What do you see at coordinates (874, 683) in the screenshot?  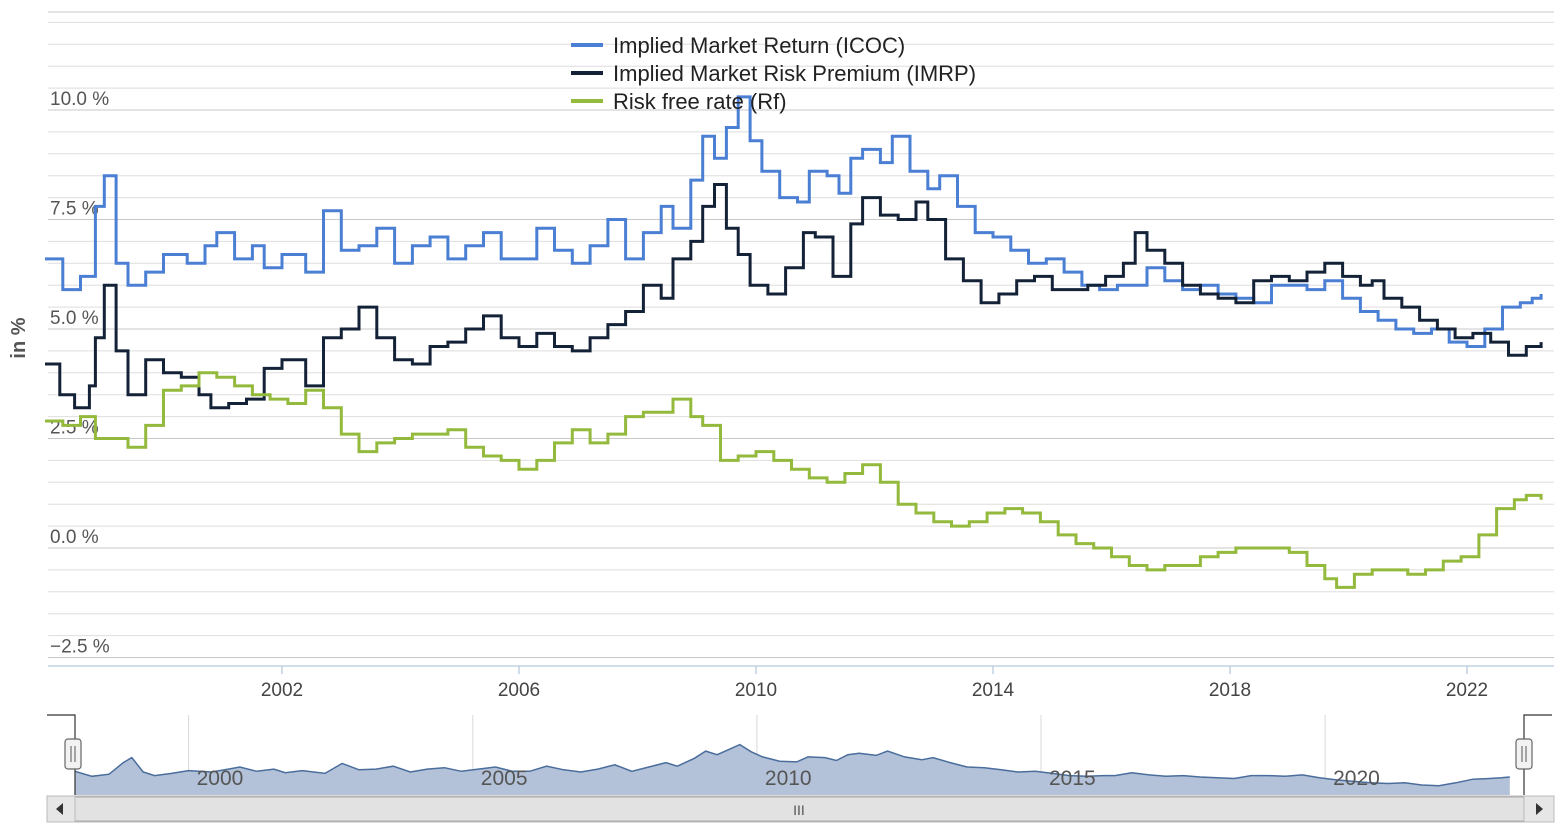 I see `x-axis: 2002 2006 2010 2014 2018 2022` at bounding box center [874, 683].